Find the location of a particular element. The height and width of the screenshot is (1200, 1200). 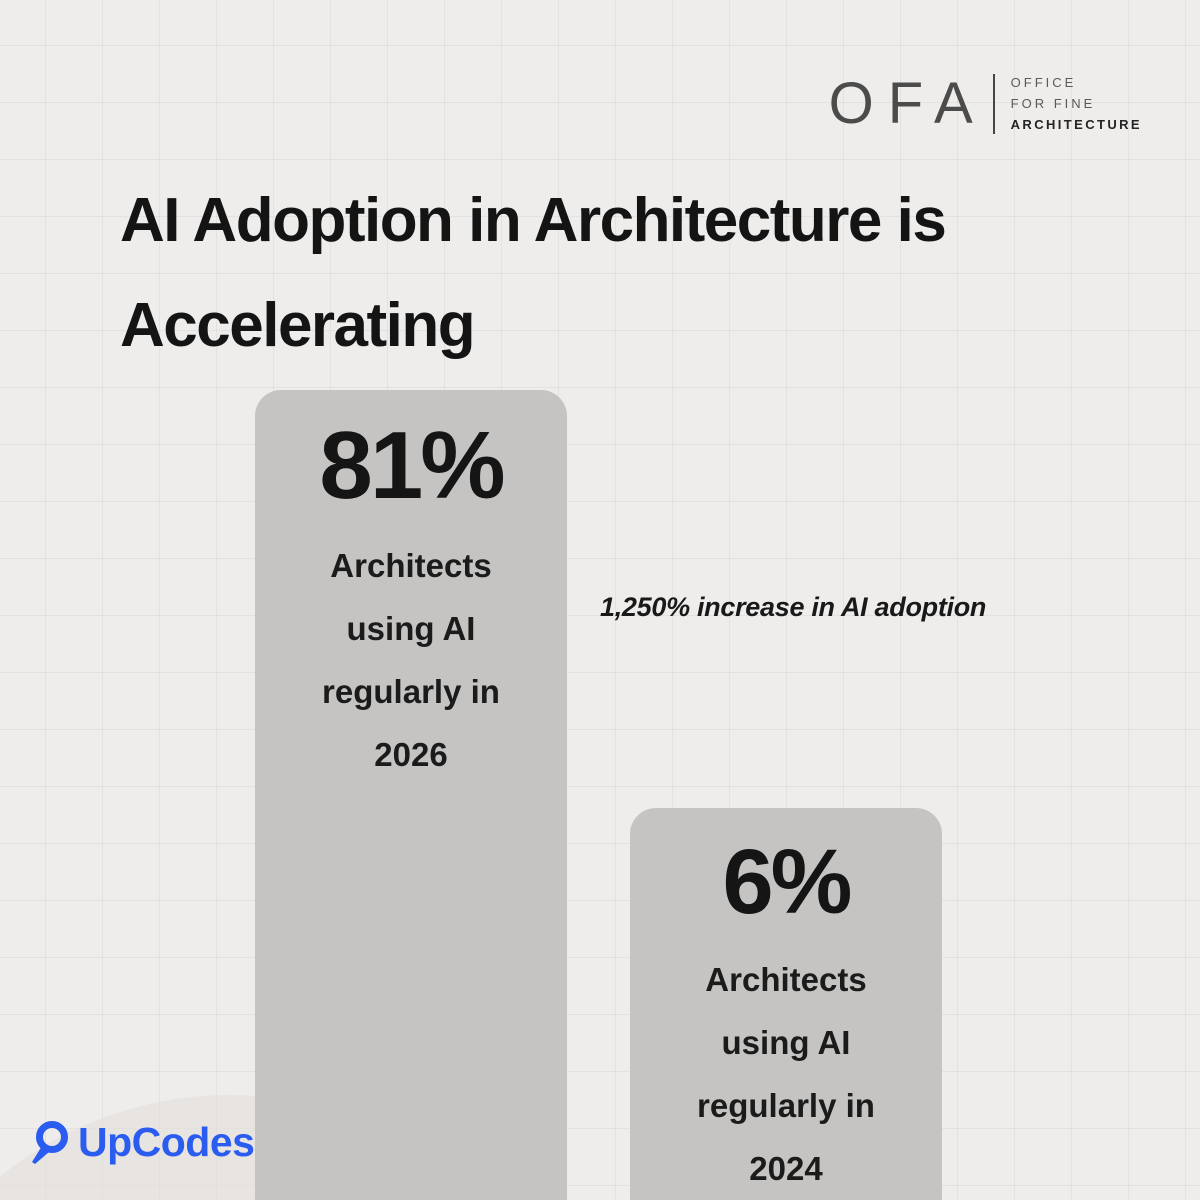

upcodes-wordmark: UpCodes is located at coordinates (166, 1141).